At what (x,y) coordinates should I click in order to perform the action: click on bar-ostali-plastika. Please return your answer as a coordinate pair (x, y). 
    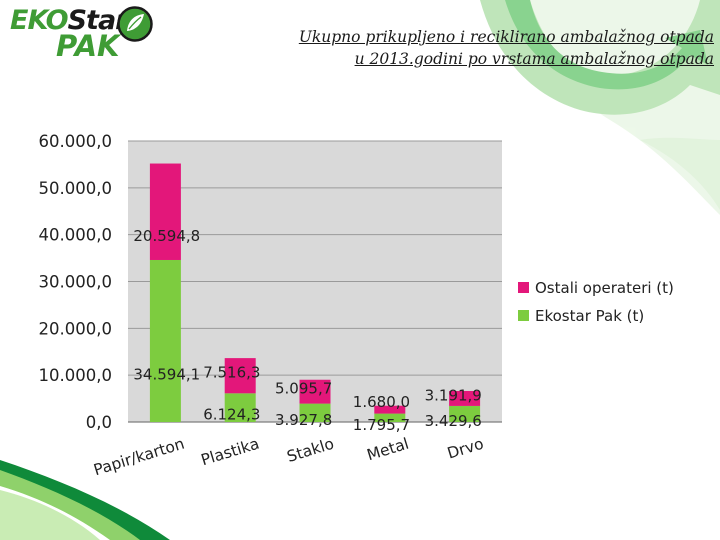
    Looking at the image, I should click on (240, 376).